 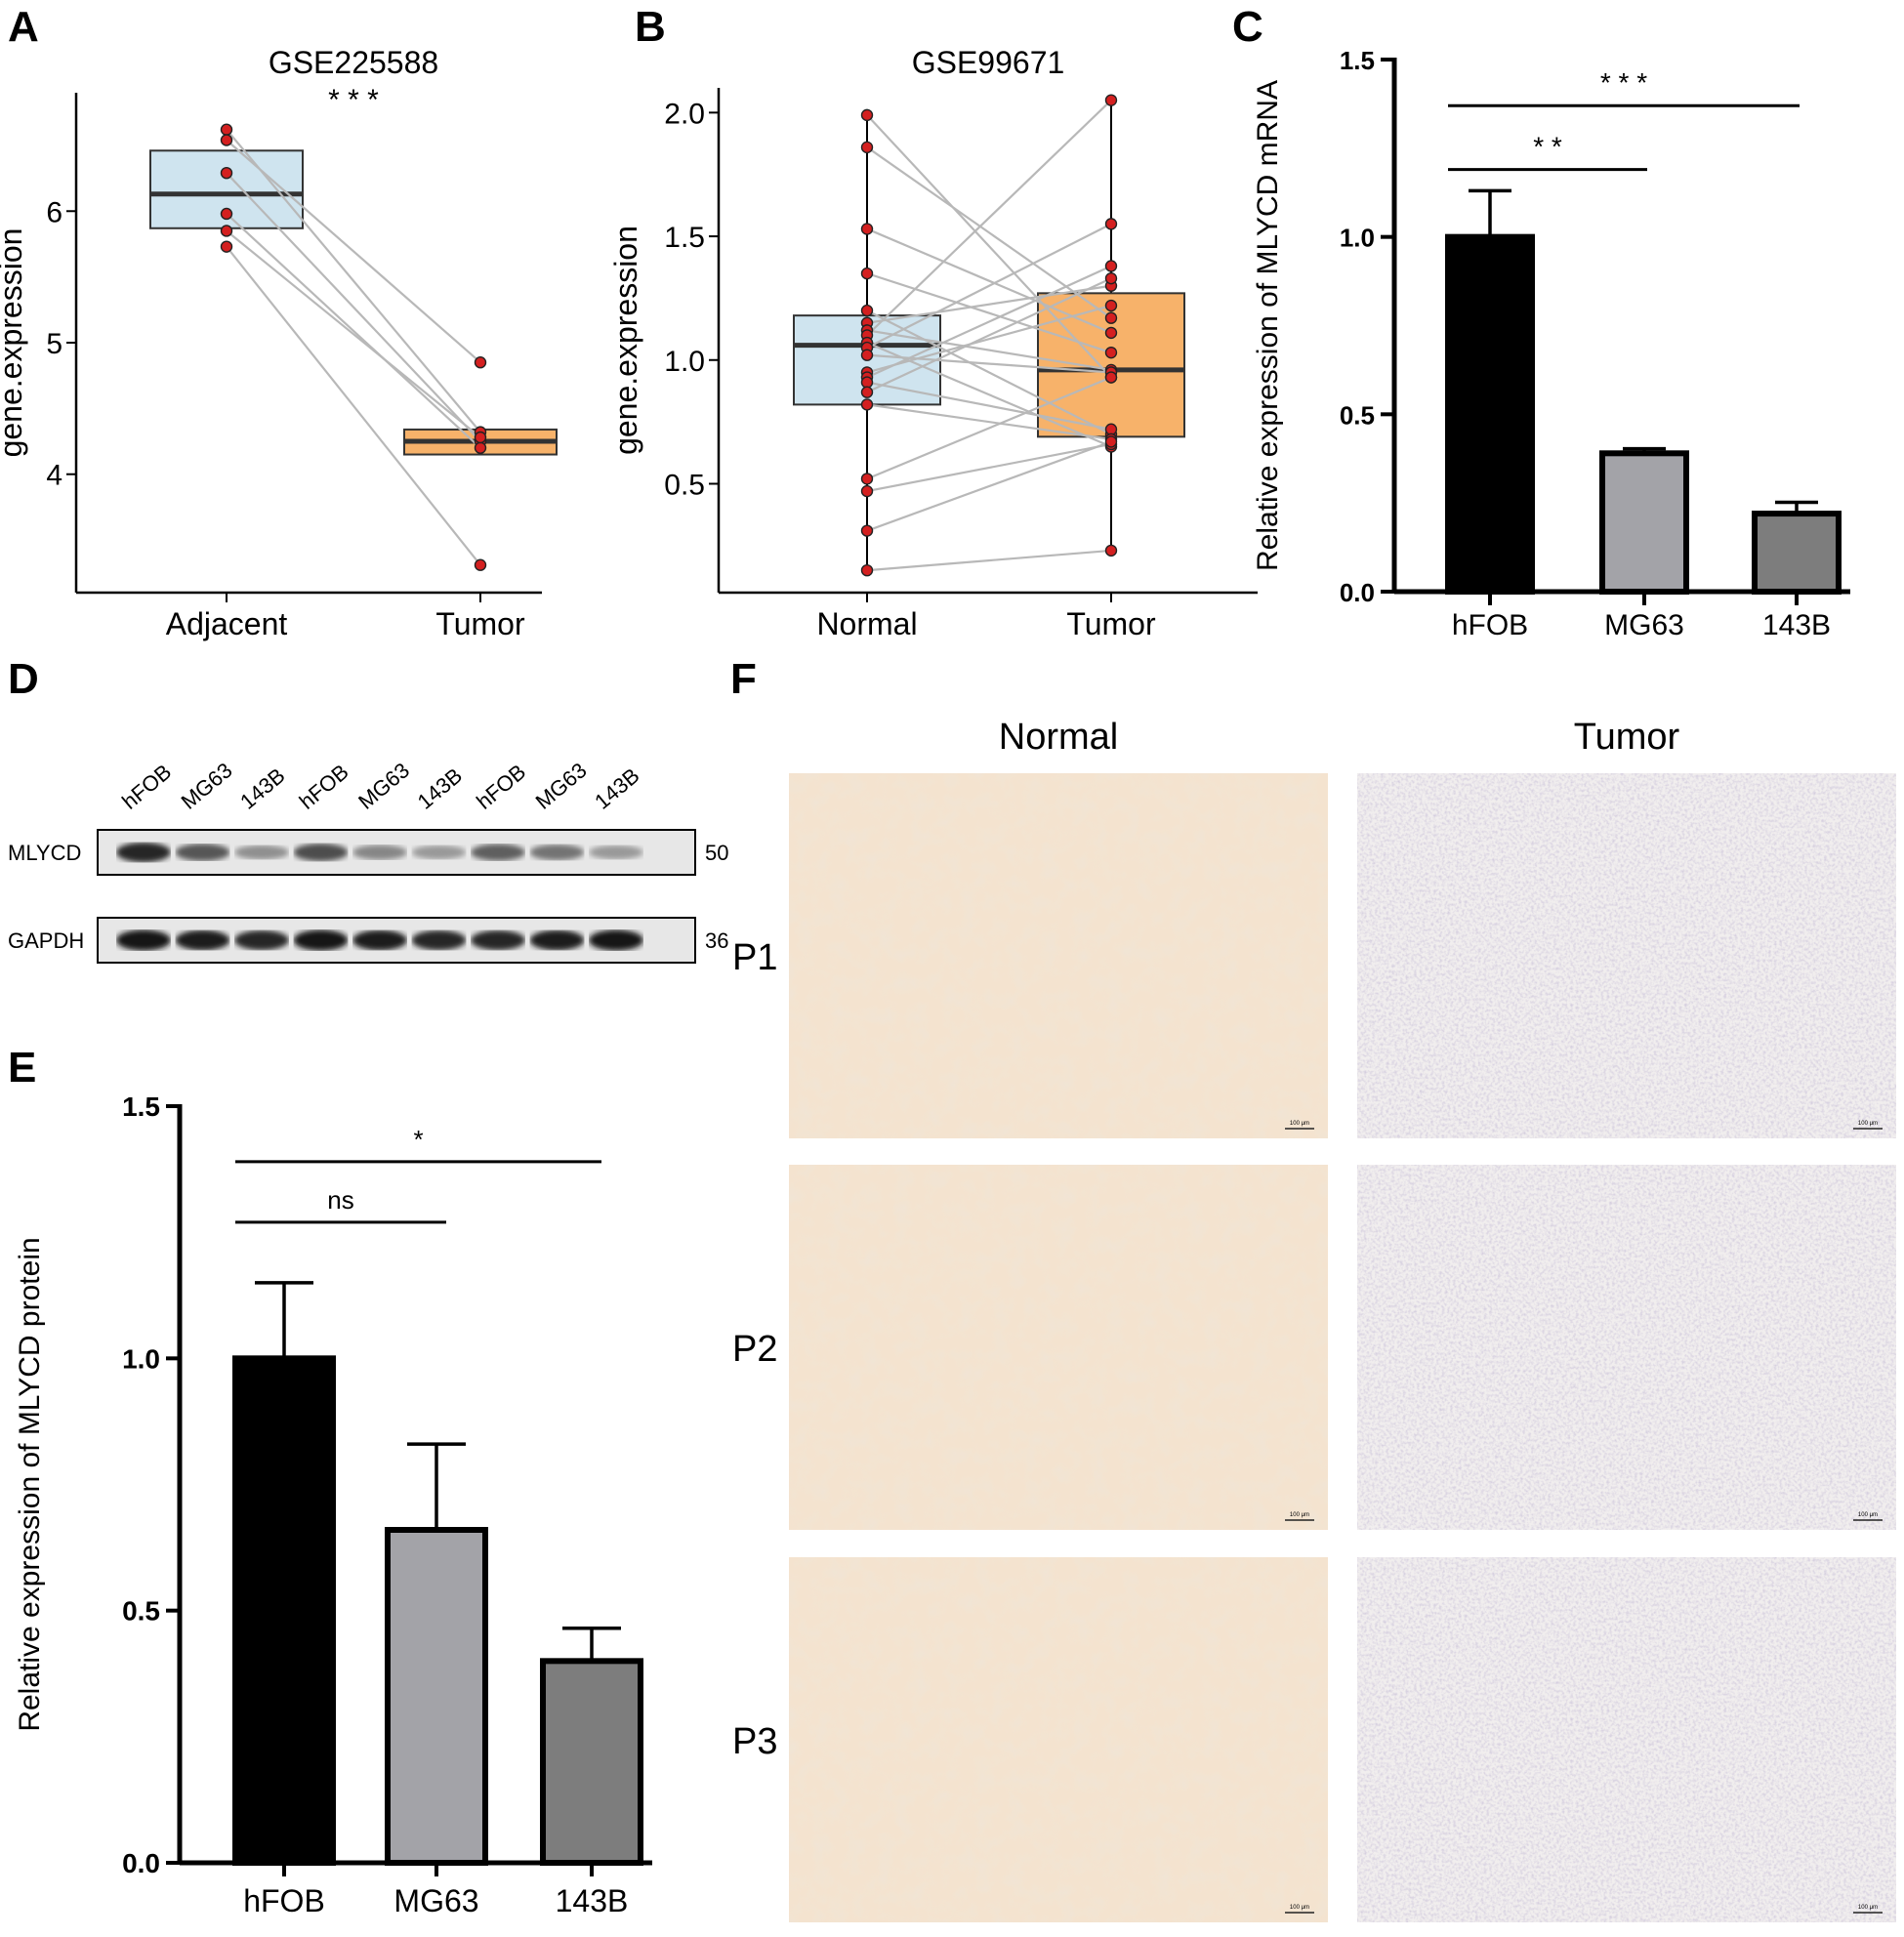 What do you see at coordinates (684, 114) in the screenshot?
I see `y-tick-label: 2.0` at bounding box center [684, 114].